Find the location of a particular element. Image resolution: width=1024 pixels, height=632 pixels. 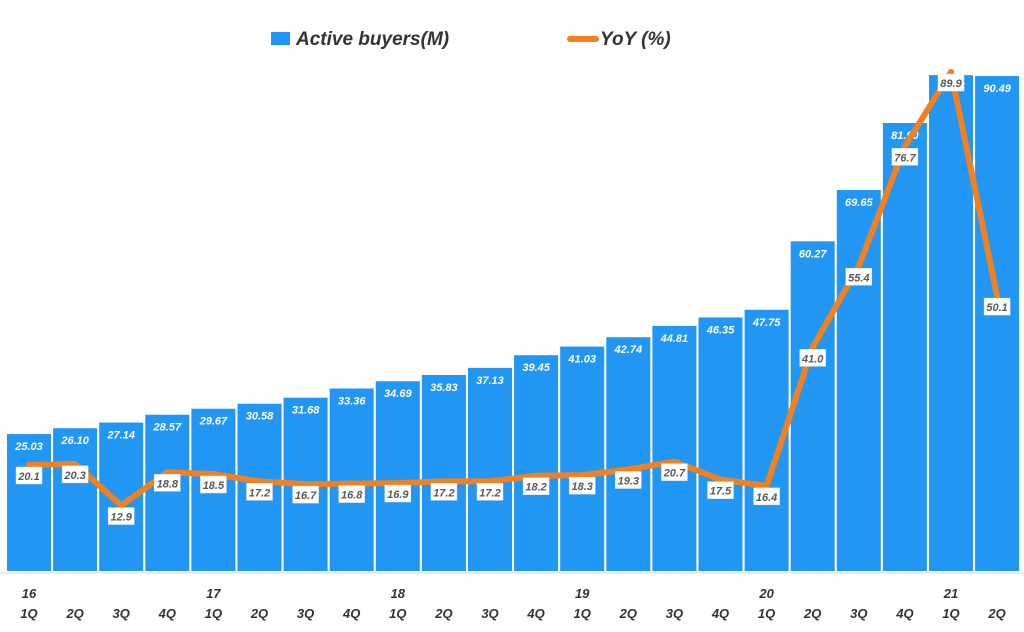

bar-value-label-15: 46.35 is located at coordinates (720, 330).